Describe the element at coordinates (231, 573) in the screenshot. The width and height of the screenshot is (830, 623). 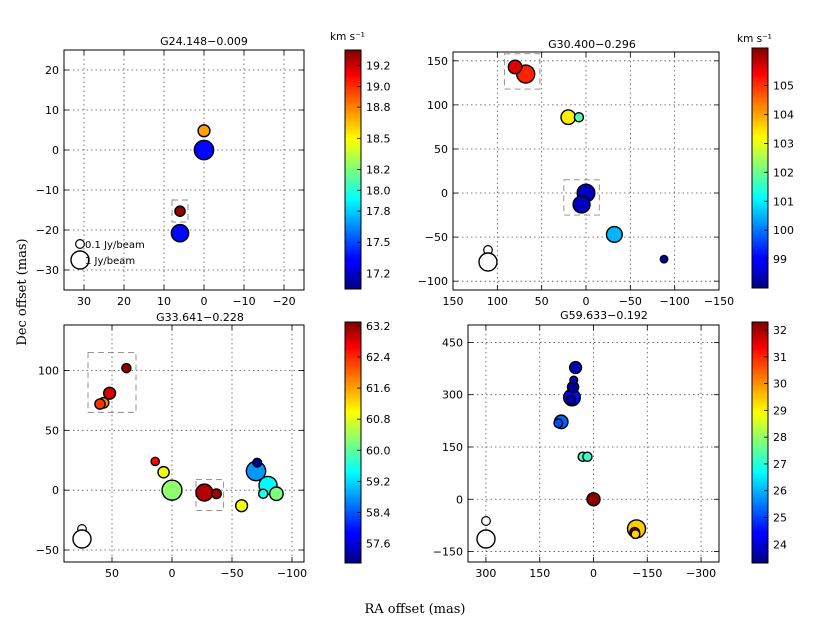
I see `x-tick-label: −50` at that location.